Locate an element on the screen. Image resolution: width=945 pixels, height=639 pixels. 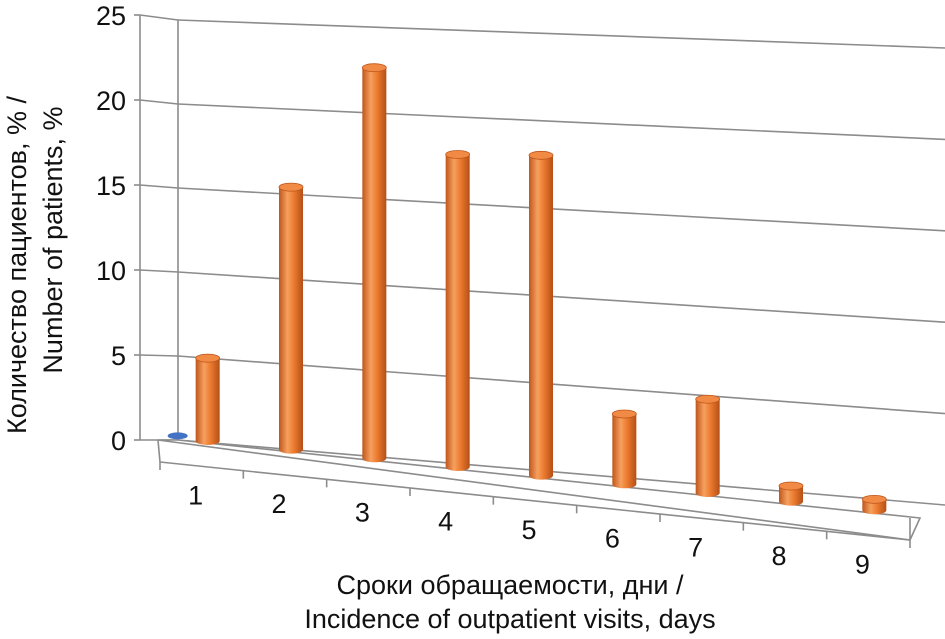
x-axis-title-line2: Incidence of outpatient visits, days is located at coordinates (509, 619).